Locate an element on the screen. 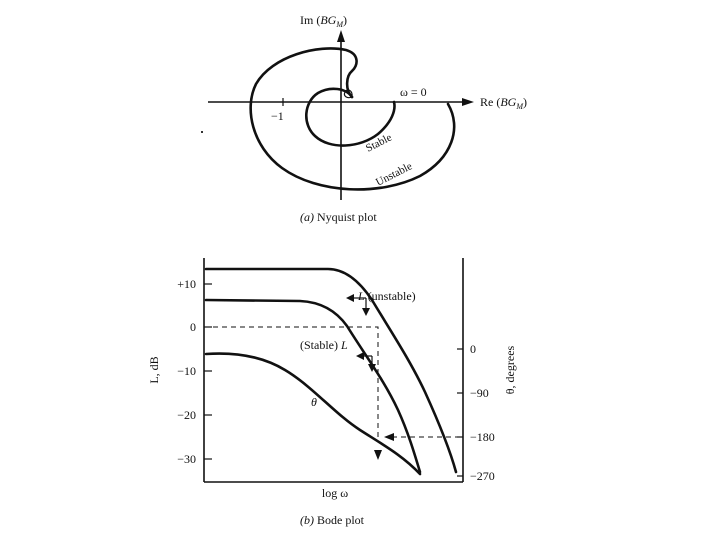 Image resolution: width=720 pixels, height=540 pixels. unstable-marker-down-arrow is located at coordinates (366, 312).